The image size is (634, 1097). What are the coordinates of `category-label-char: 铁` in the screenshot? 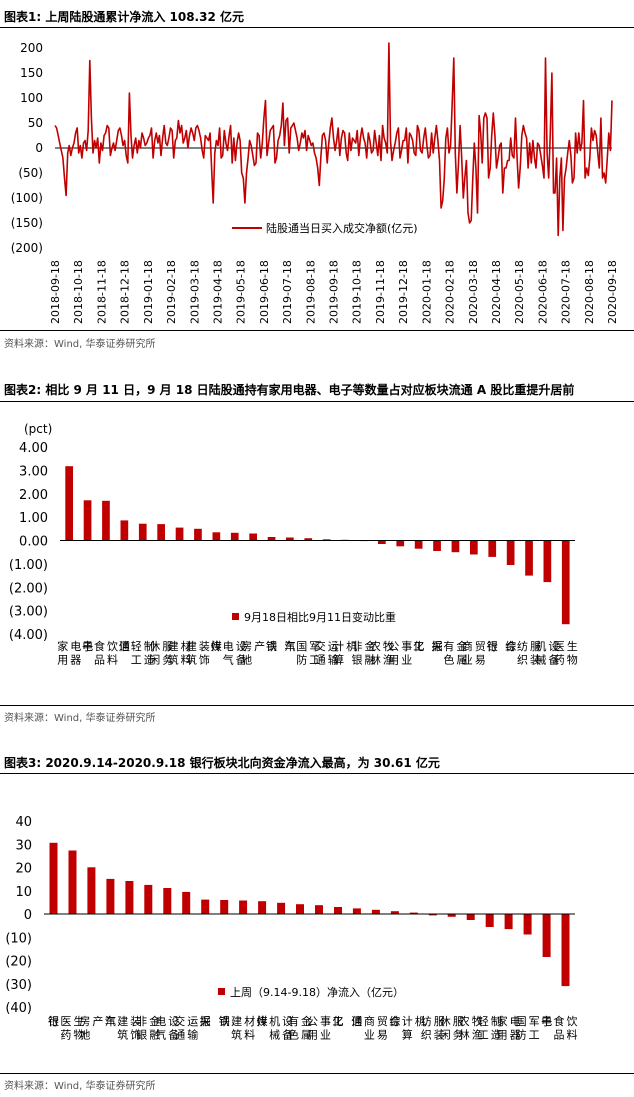 It's located at (224, 1021).